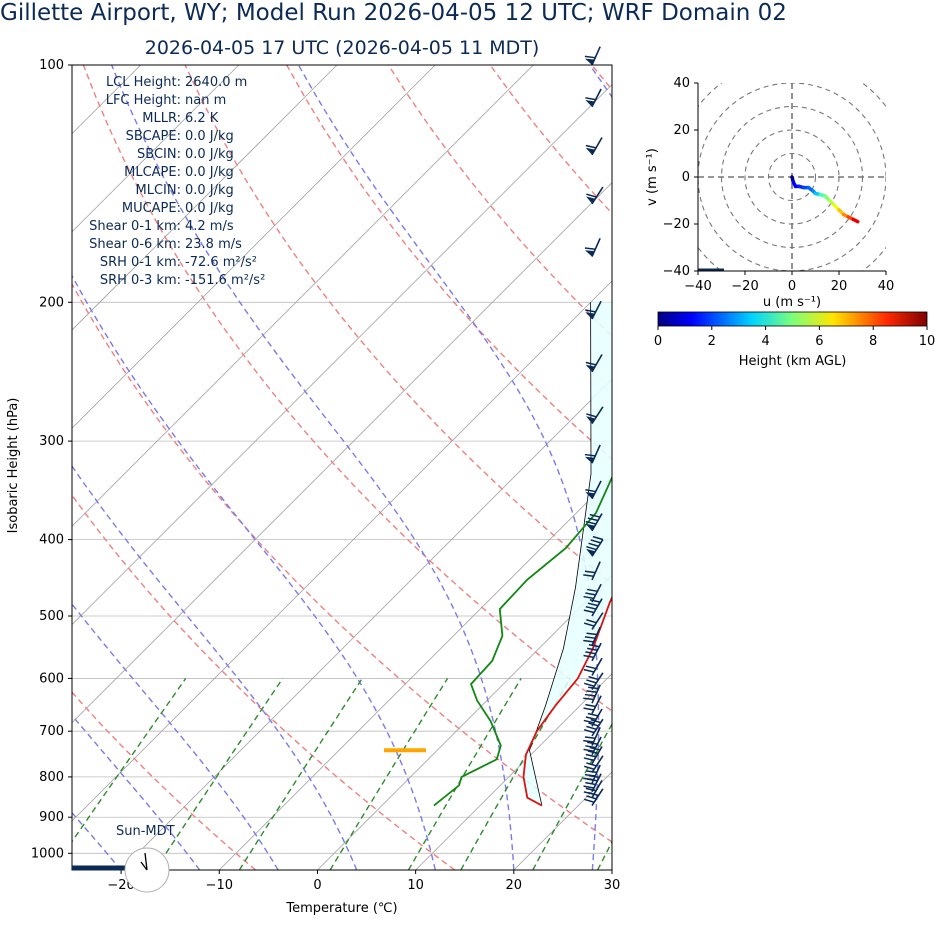 This screenshot has width=936, height=936. I want to click on y-tick-label: 700, so click(51, 731).